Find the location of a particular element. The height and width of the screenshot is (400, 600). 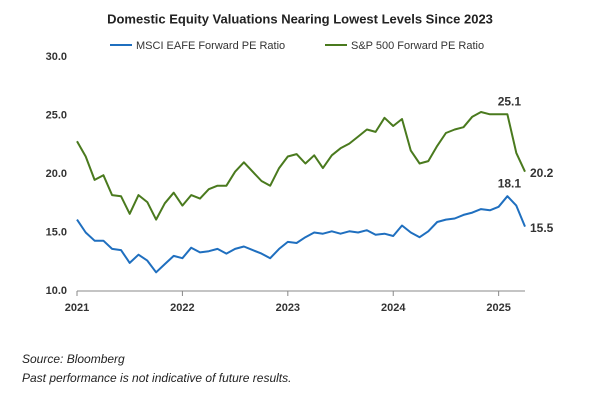

x-tick-label: 2021 is located at coordinates (77, 308).